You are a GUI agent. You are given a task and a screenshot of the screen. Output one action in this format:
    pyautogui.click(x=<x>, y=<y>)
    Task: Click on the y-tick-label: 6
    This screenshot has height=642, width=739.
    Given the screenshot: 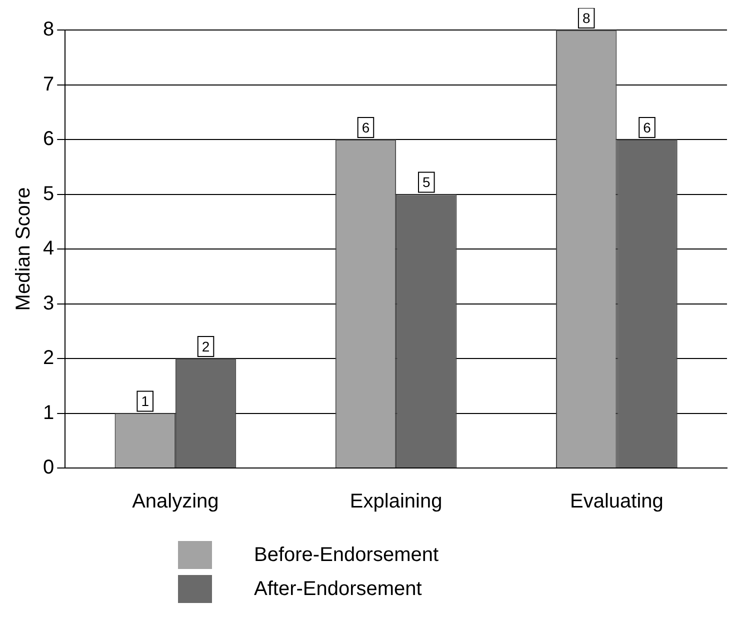 What is the action you would take?
    pyautogui.click(x=48, y=139)
    